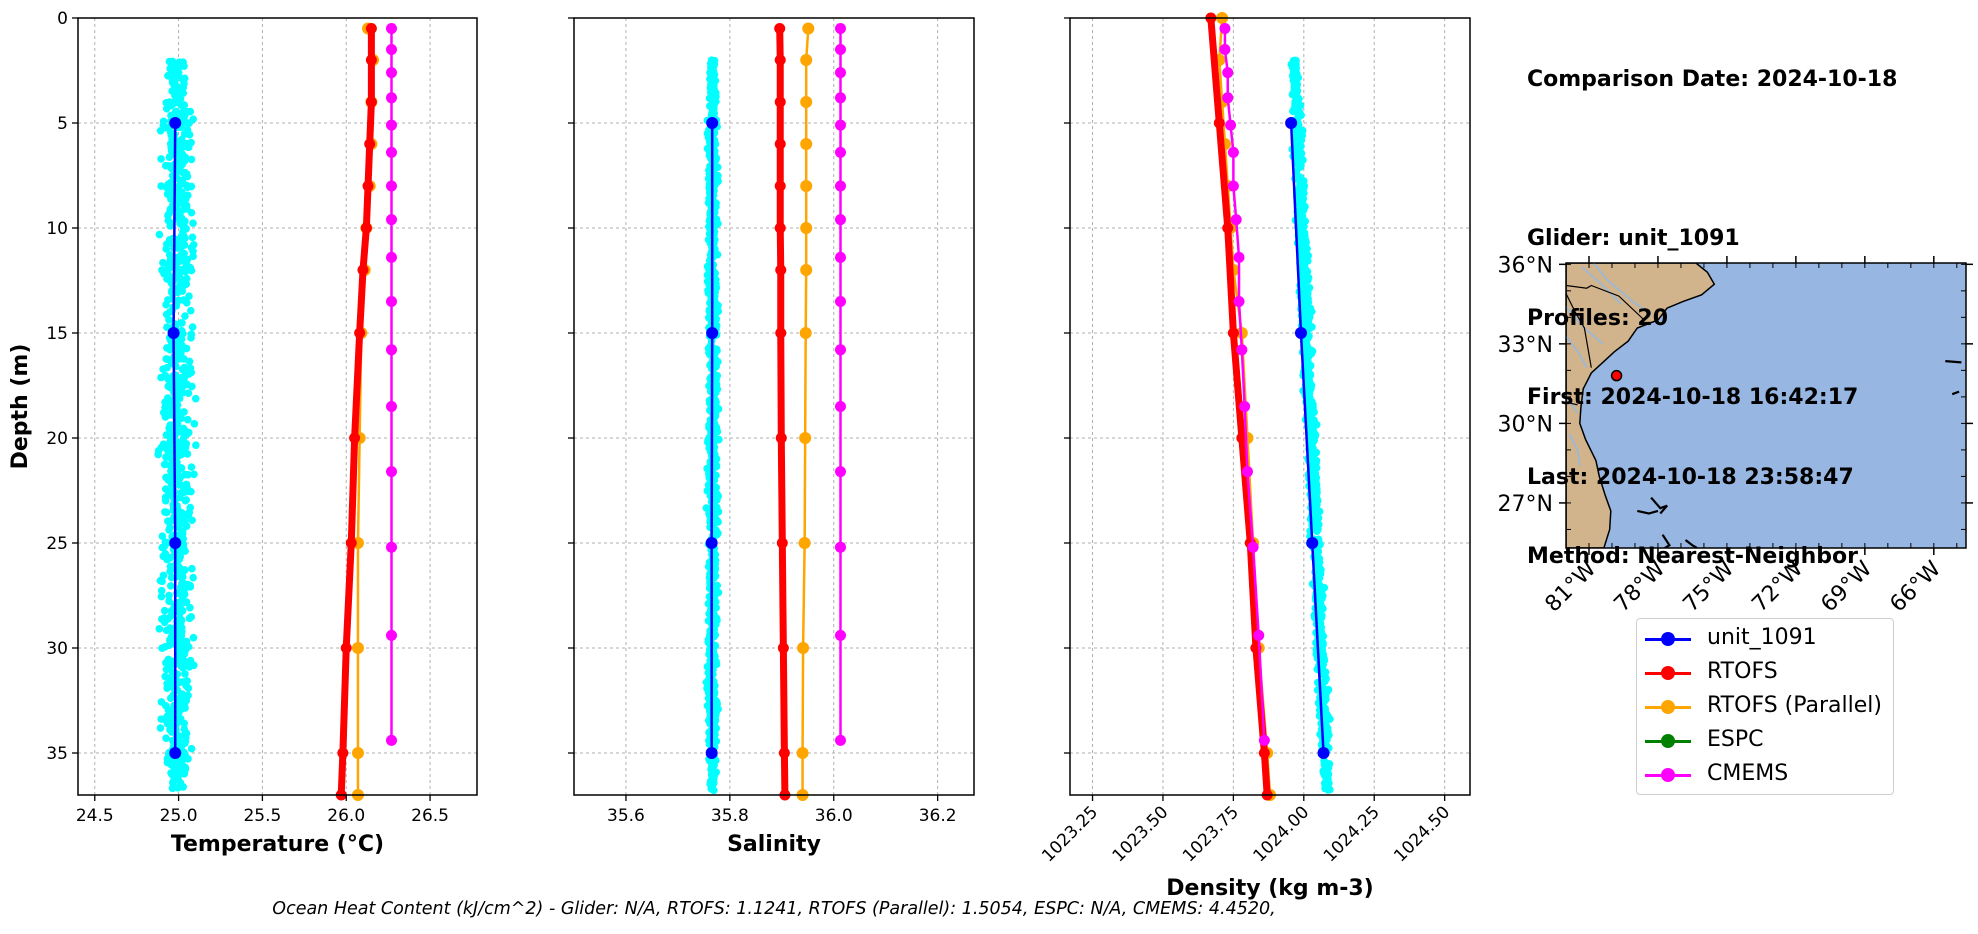  What do you see at coordinates (938, 816) in the screenshot?
I see `x-tick-label: 36.2` at bounding box center [938, 816].